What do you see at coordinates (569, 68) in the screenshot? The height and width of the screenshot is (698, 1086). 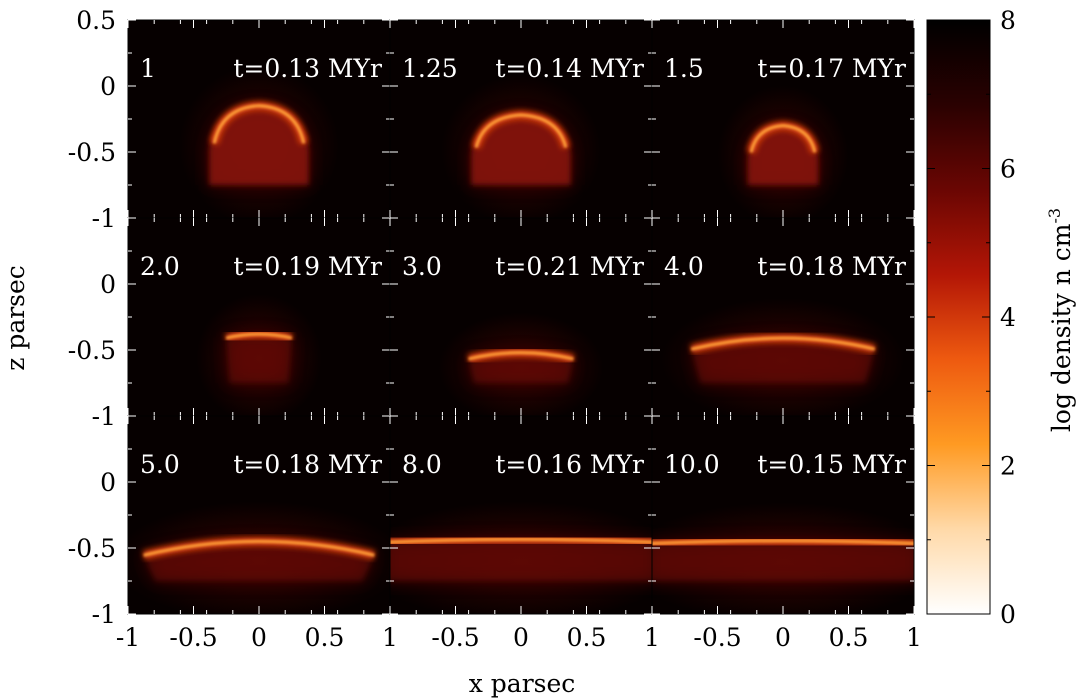 I see `panel-time: t=0.14 MYr` at bounding box center [569, 68].